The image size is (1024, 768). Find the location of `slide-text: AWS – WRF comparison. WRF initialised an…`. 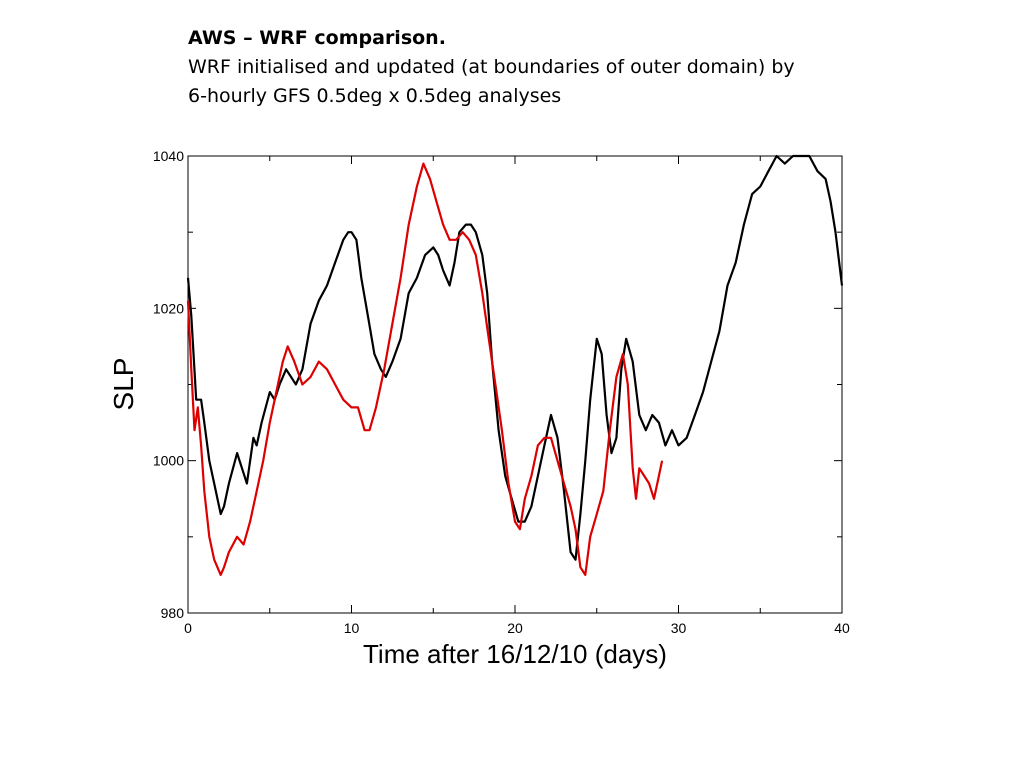

slide-text: AWS – WRF comparison. WRF initialised an… is located at coordinates (588, 67).